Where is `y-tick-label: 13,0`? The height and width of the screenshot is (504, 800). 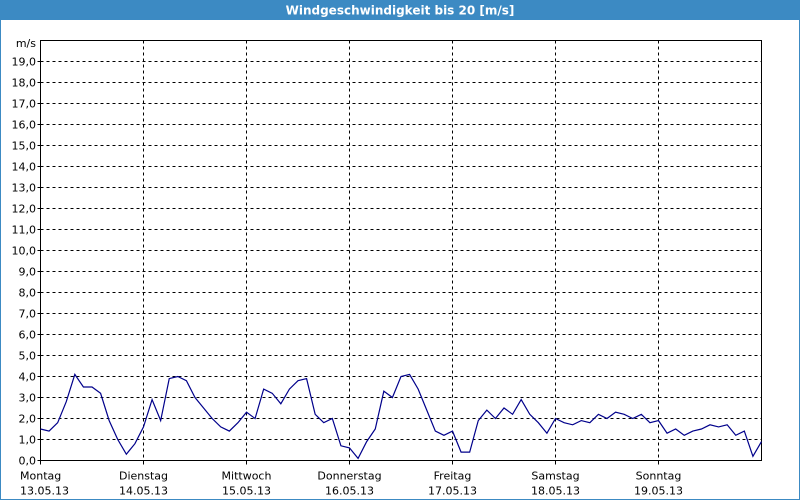
y-tick-label: 13,0 is located at coordinates (24, 188).